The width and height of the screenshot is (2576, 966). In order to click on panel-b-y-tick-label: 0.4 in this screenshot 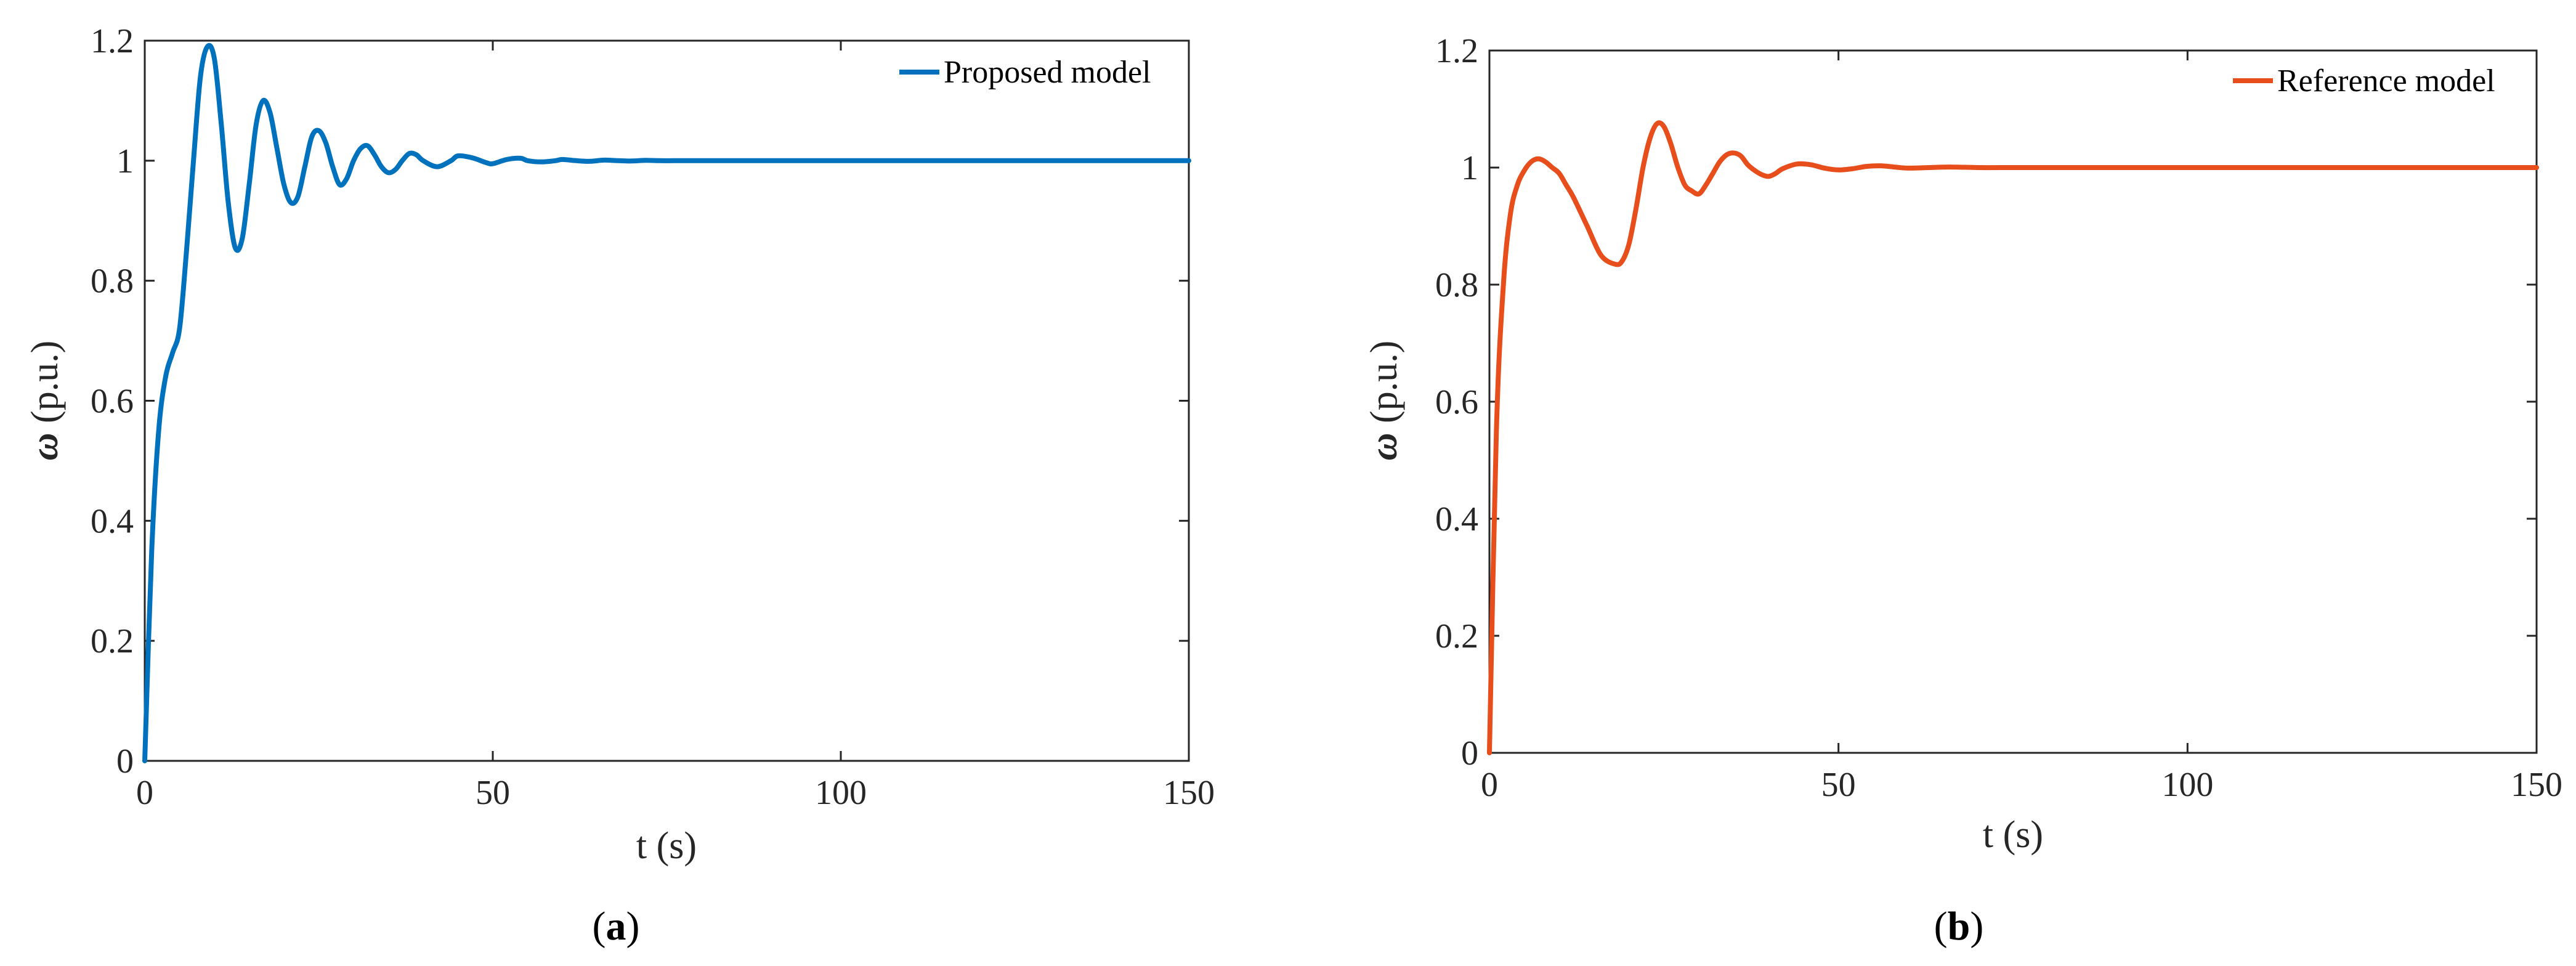, I will do `click(1456, 519)`.